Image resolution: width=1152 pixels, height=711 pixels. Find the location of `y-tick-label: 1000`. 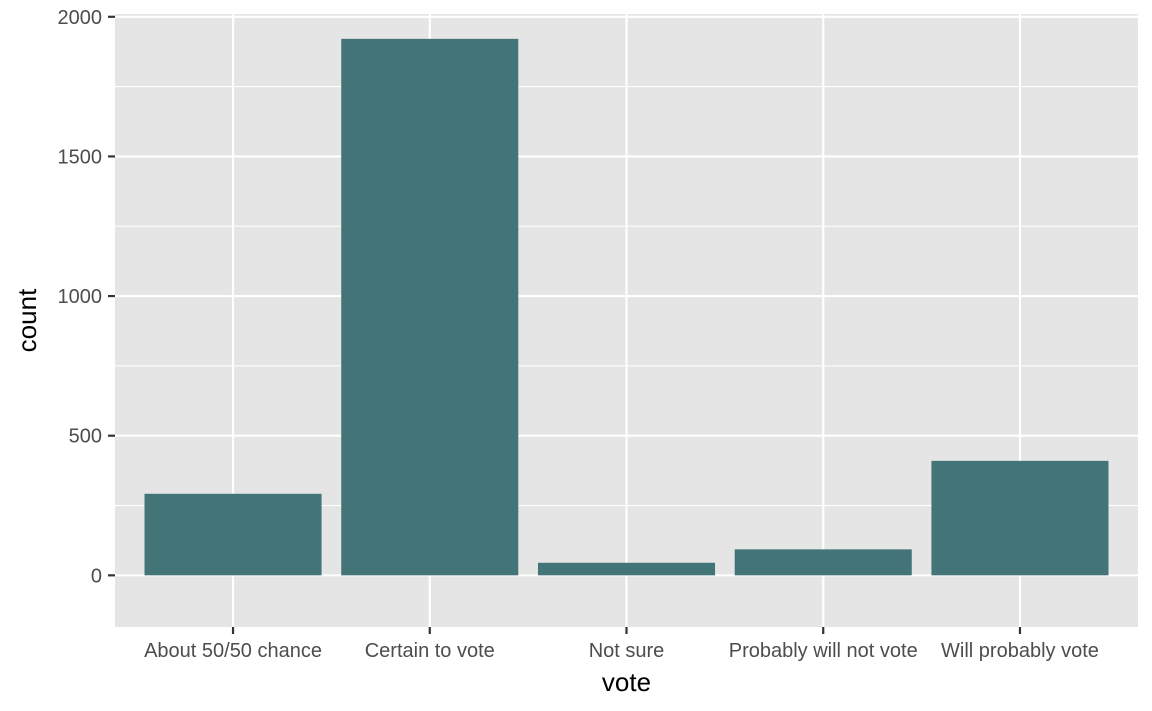

y-tick-label: 1000 is located at coordinates (80, 297).